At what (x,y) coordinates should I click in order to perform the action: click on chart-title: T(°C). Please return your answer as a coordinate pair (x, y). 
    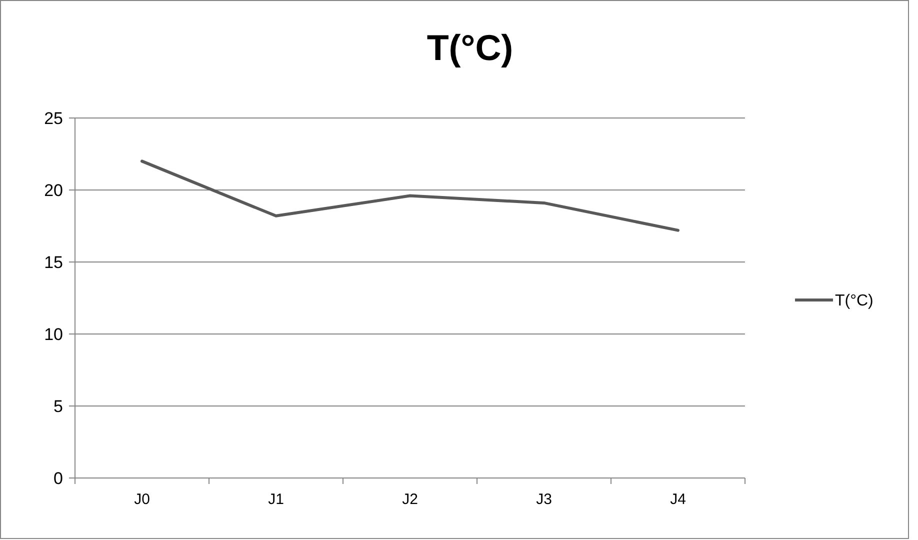
    Looking at the image, I should click on (470, 47).